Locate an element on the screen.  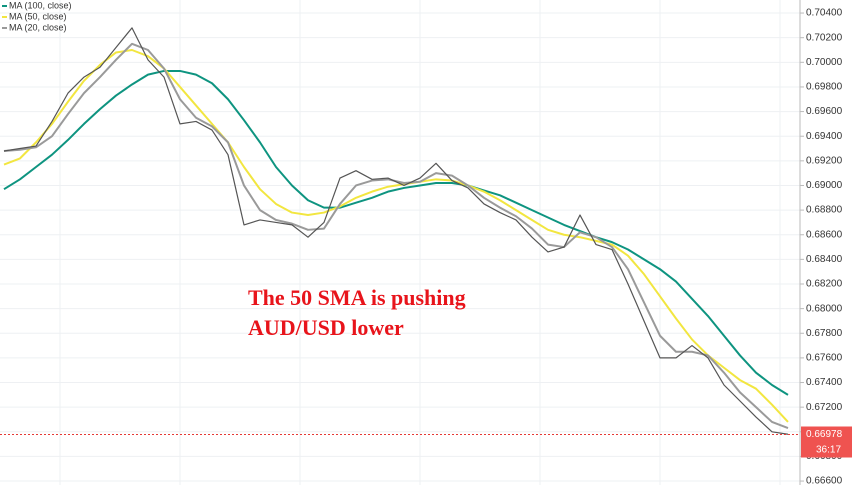
y-tick-label: 0.69800 is located at coordinates (824, 87).